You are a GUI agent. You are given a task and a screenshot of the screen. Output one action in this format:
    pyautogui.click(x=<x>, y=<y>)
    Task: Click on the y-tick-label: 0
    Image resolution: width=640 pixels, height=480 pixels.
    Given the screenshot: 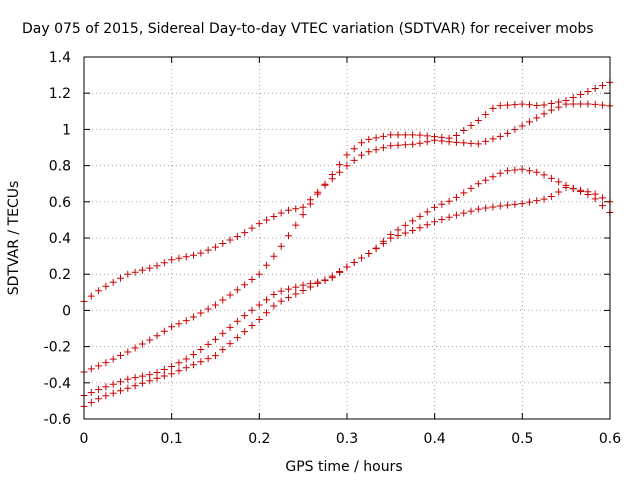 What is the action you would take?
    pyautogui.click(x=66, y=311)
    